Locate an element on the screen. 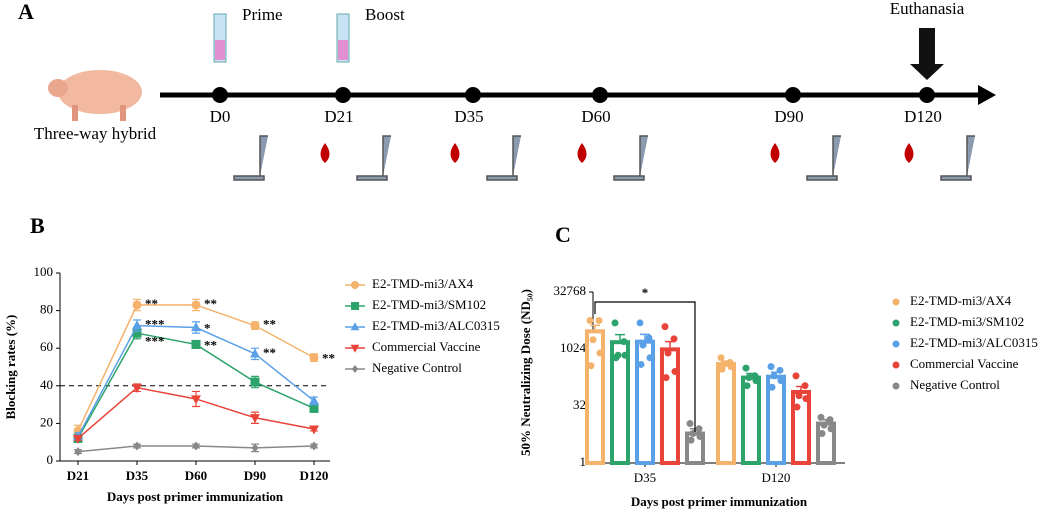 This screenshot has width=1049, height=511. syringe-fill is located at coordinates (343, 50).